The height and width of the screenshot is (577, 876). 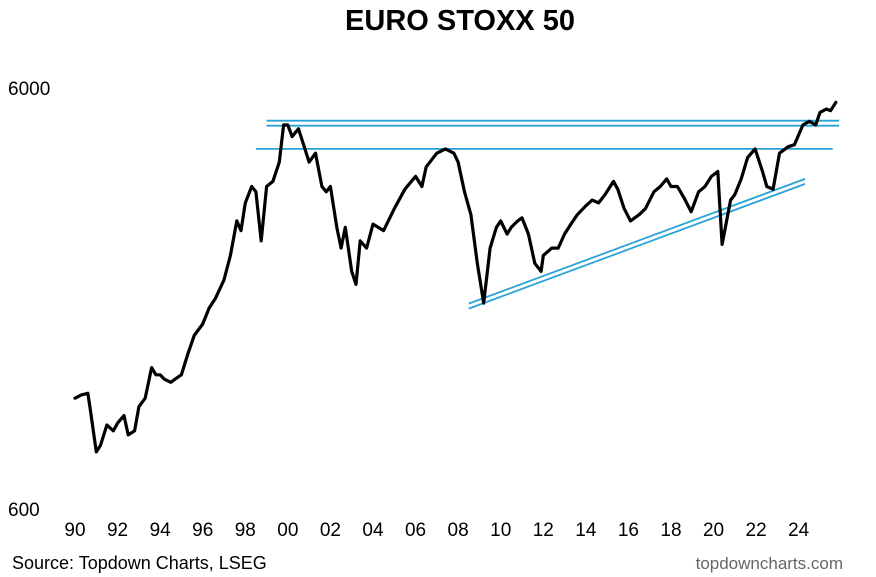 I want to click on x-tick-label: 24, so click(x=799, y=530).